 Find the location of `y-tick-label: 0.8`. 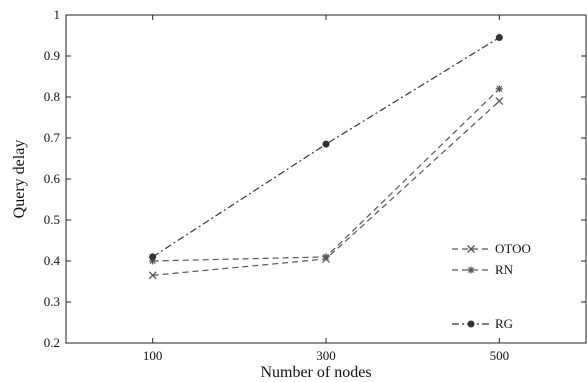

y-tick-label: 0.8 is located at coordinates (52, 96).